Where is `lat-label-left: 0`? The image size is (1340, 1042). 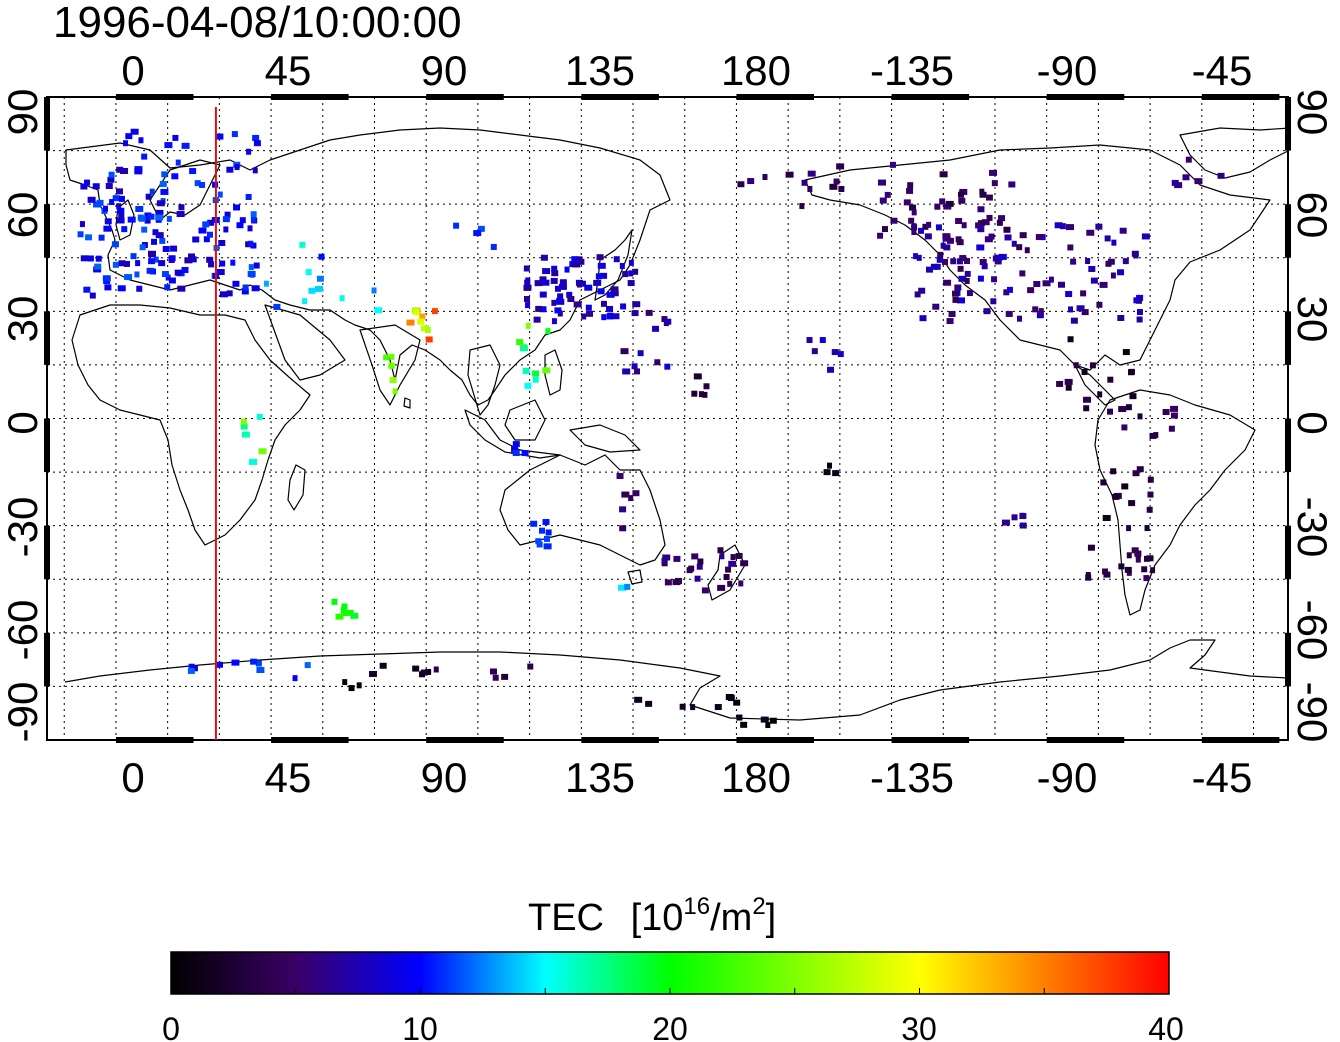
lat-label-left: 0 is located at coordinates (23, 422).